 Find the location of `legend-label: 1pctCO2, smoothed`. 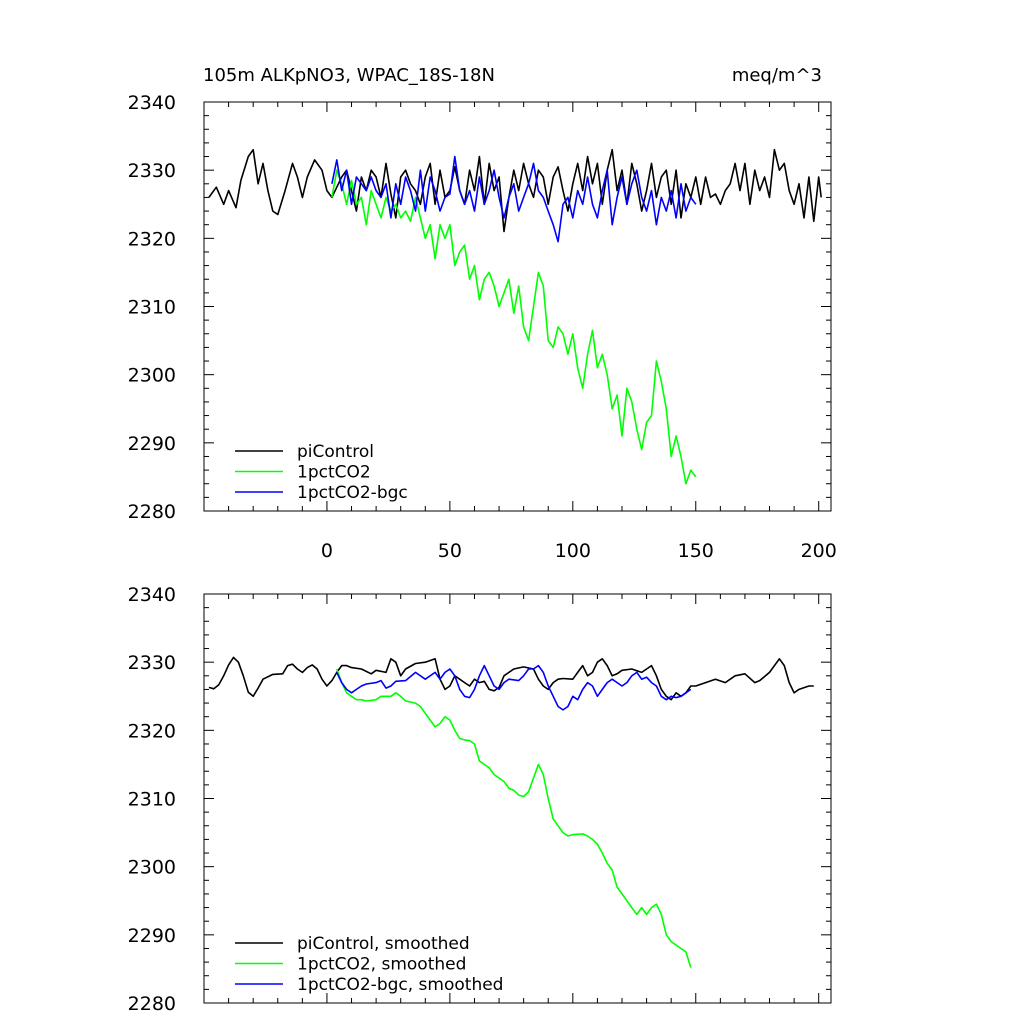

legend-label: 1pctCO2, smoothed is located at coordinates (381, 965).